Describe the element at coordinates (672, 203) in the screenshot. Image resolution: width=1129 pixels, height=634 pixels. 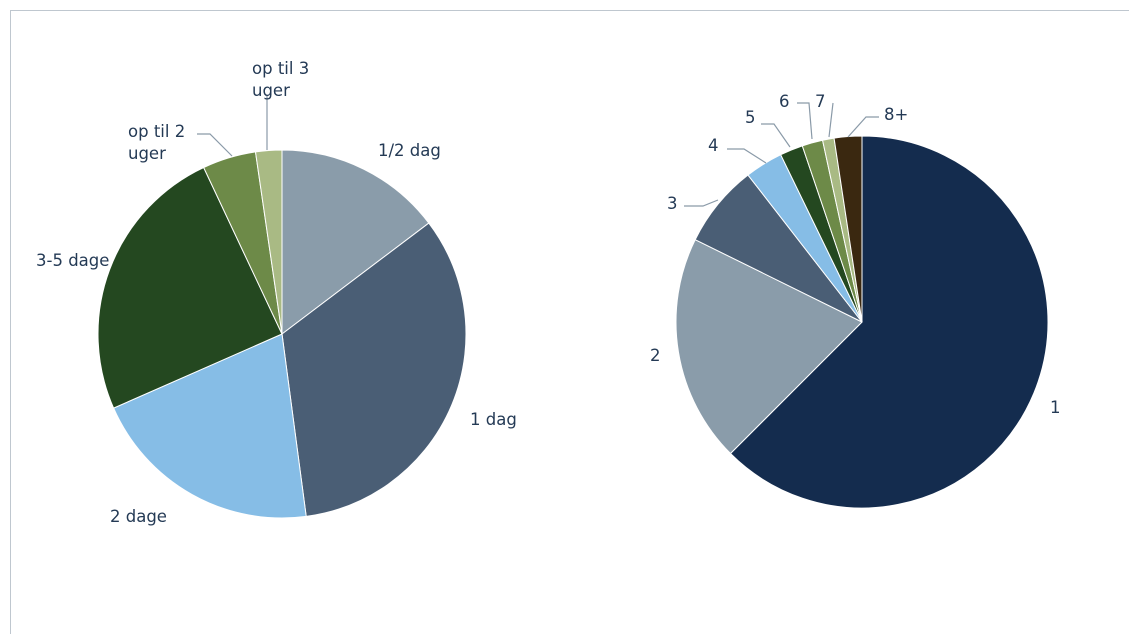
I see `slice-label: 3` at that location.